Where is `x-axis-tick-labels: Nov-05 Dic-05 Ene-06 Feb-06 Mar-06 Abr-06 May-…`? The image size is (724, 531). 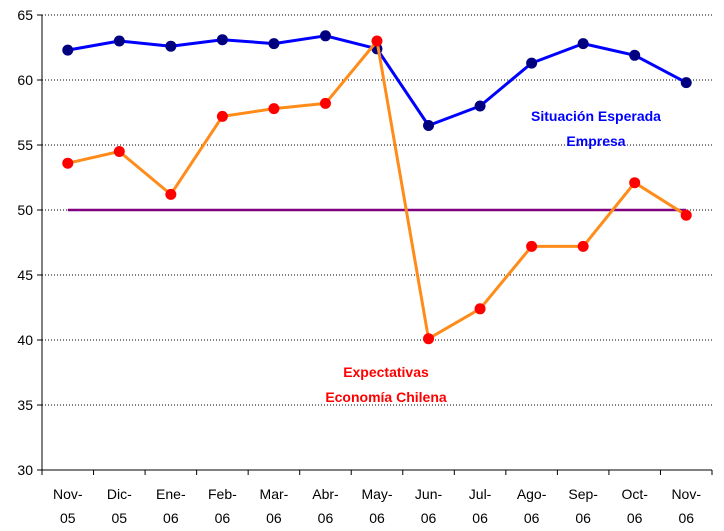 x-axis-tick-labels: Nov-05 Dic-05 Ene-06 Feb-06 Mar-06 Abr-06 May-… is located at coordinates (377, 506).